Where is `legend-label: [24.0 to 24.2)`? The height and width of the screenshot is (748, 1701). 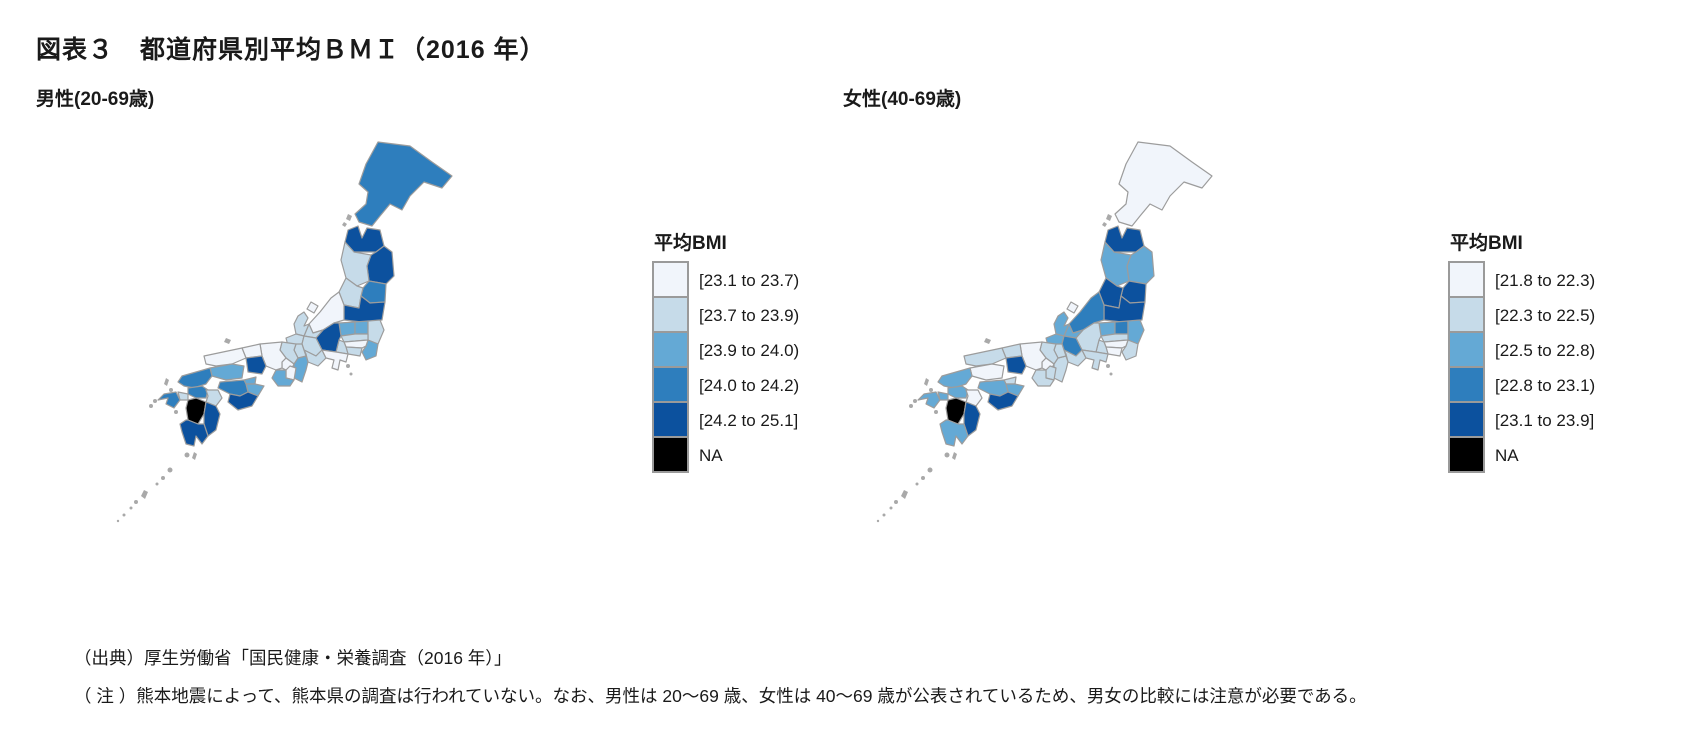
legend-label: [24.0 to 24.2) is located at coordinates (749, 385).